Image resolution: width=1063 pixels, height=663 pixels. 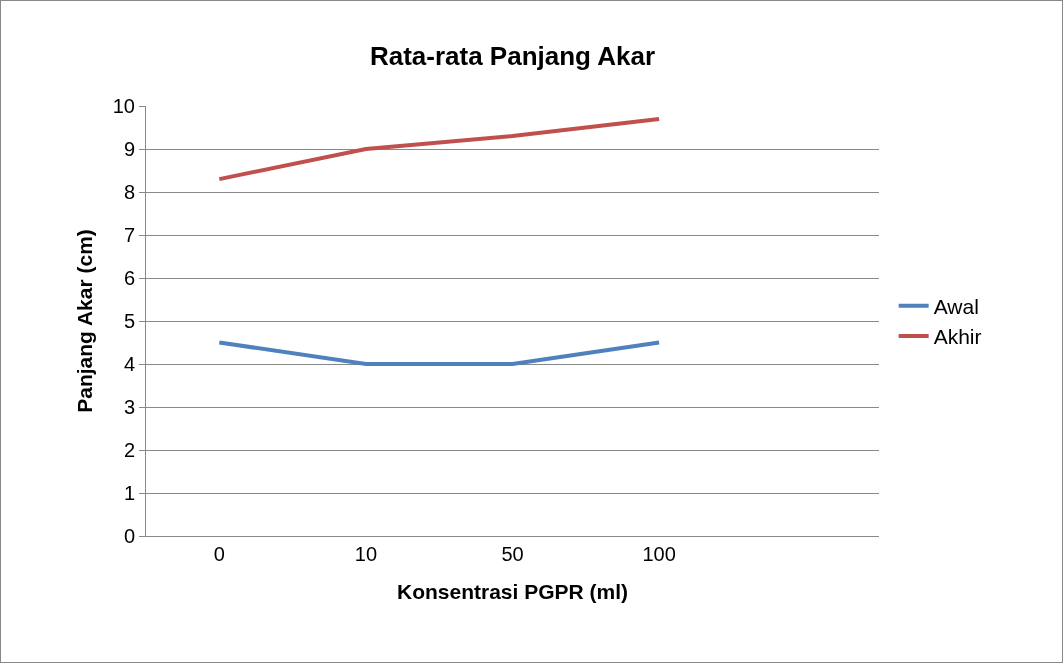 I want to click on x-tick-label: 10, so click(x=366, y=554).